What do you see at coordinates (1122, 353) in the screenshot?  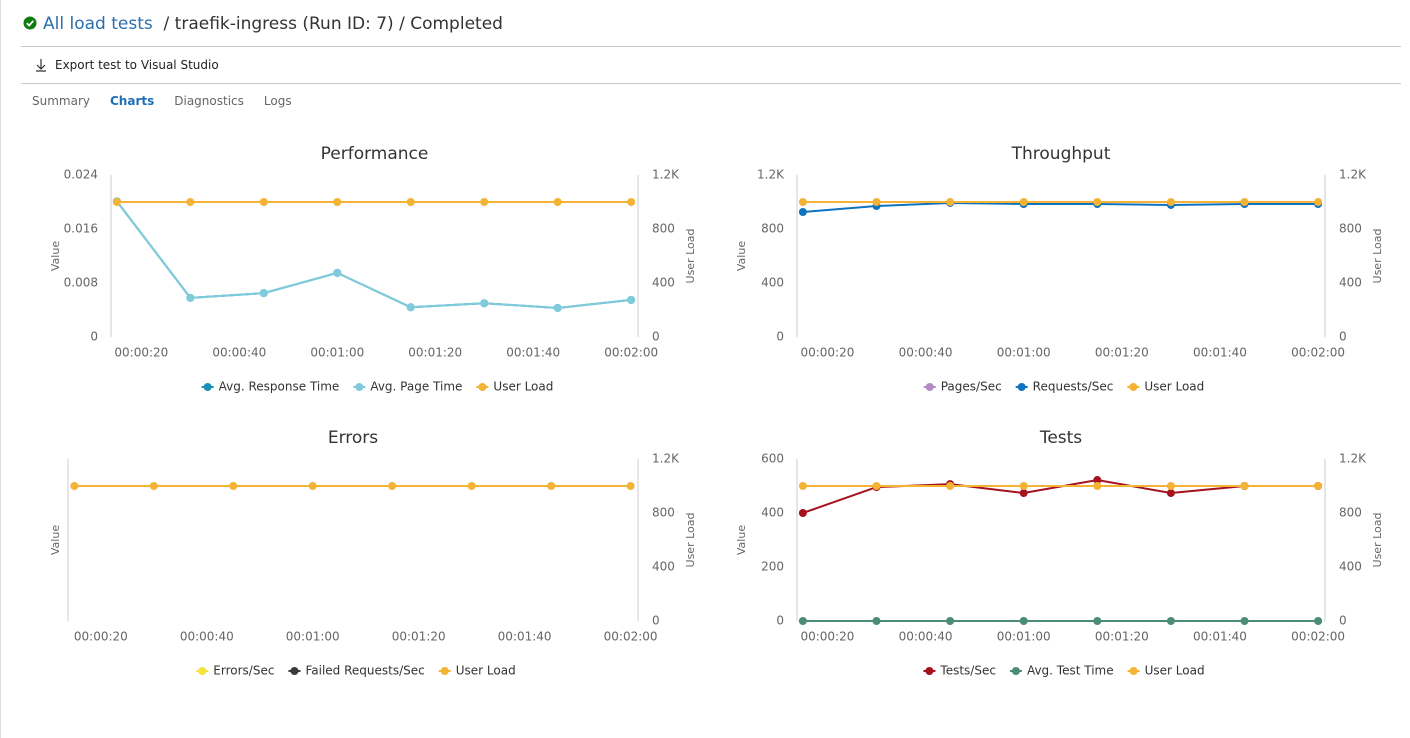 I see `x-tick-label: 00:01:20` at bounding box center [1122, 353].